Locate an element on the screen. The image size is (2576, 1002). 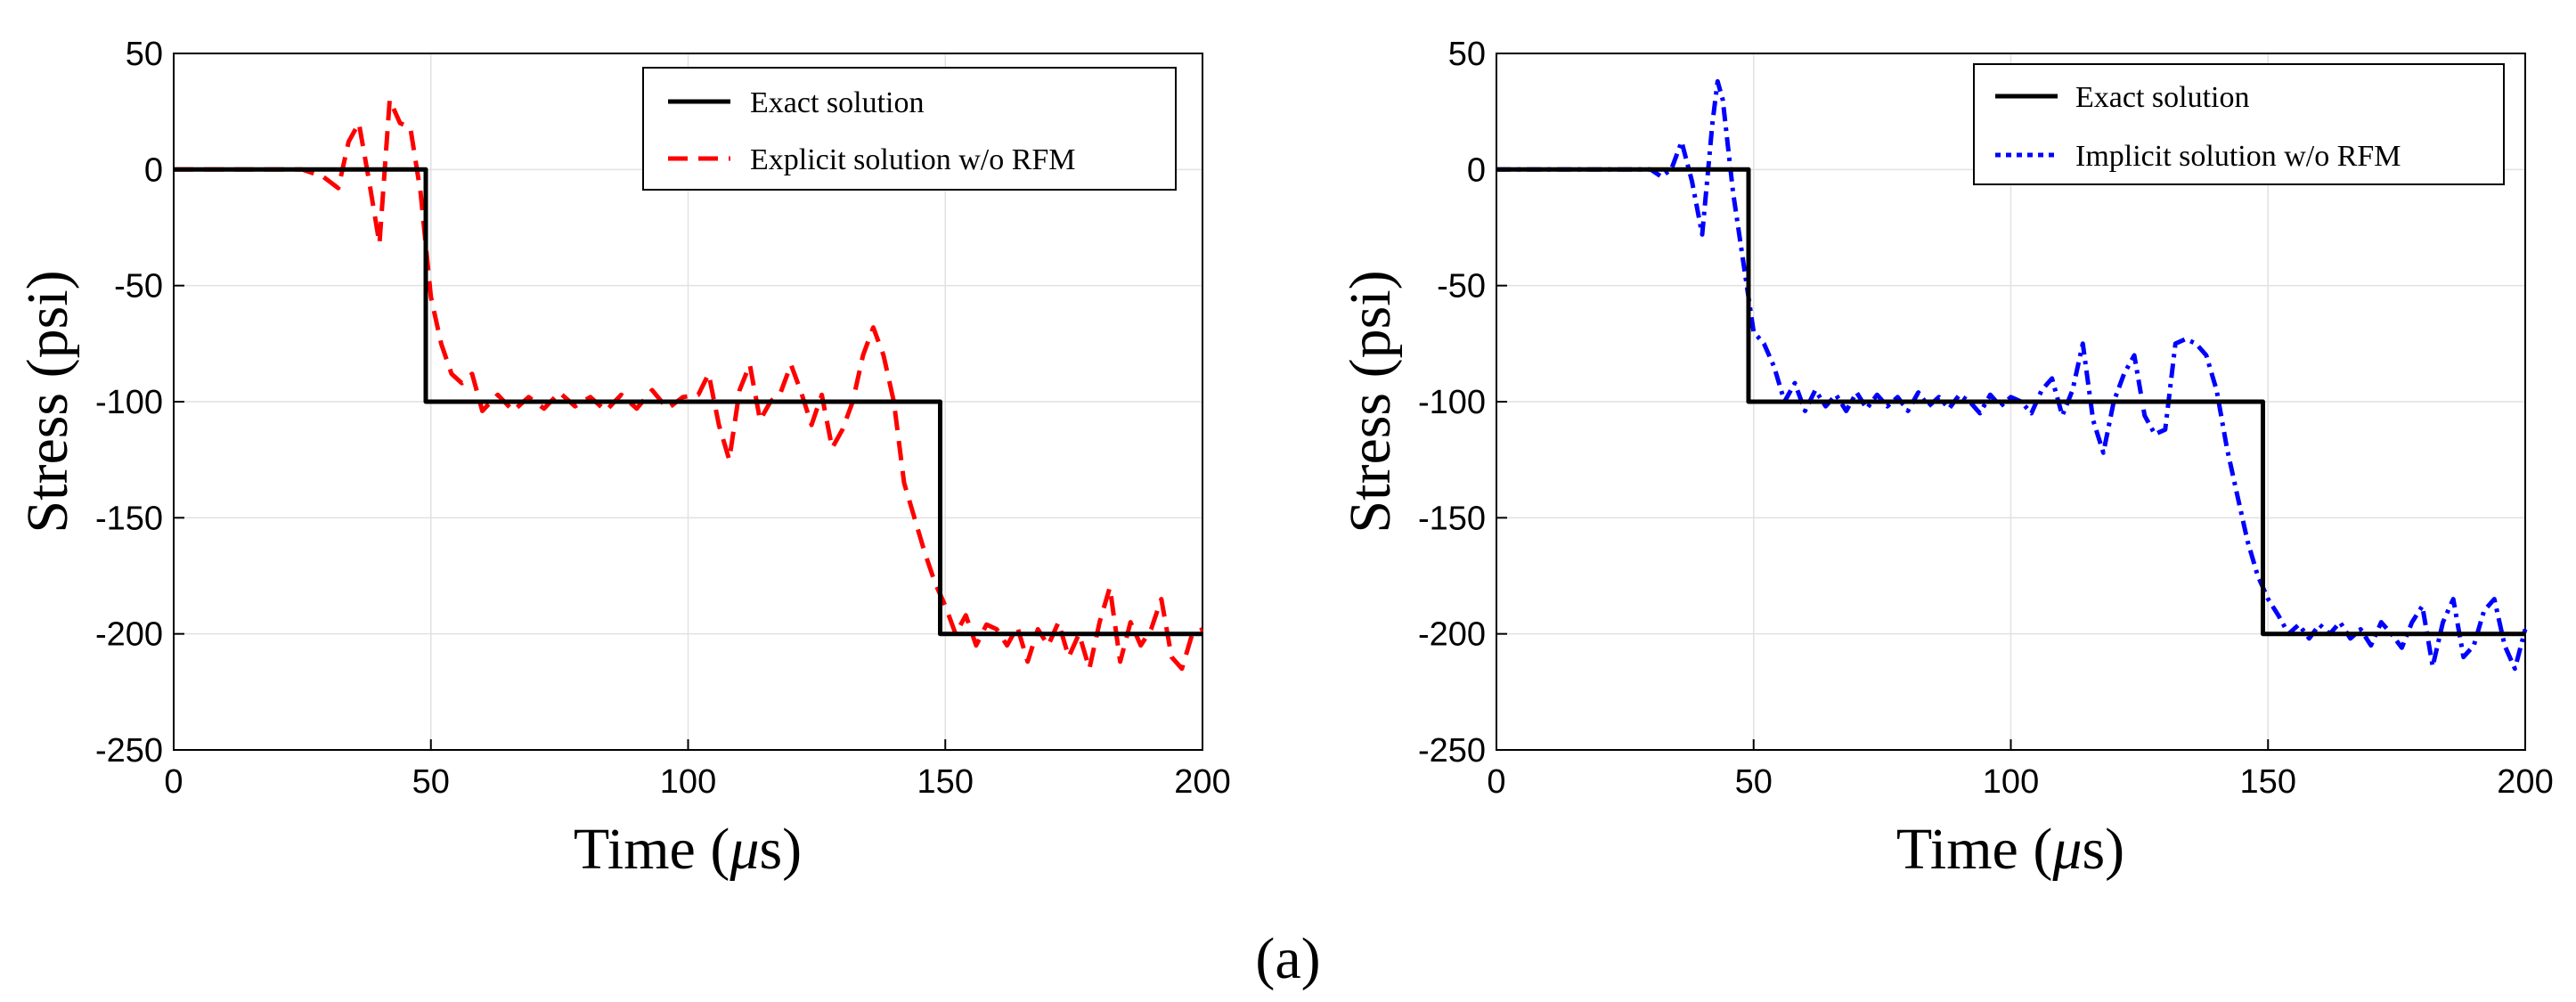
y-tick-label-left: -50 is located at coordinates (139, 286).